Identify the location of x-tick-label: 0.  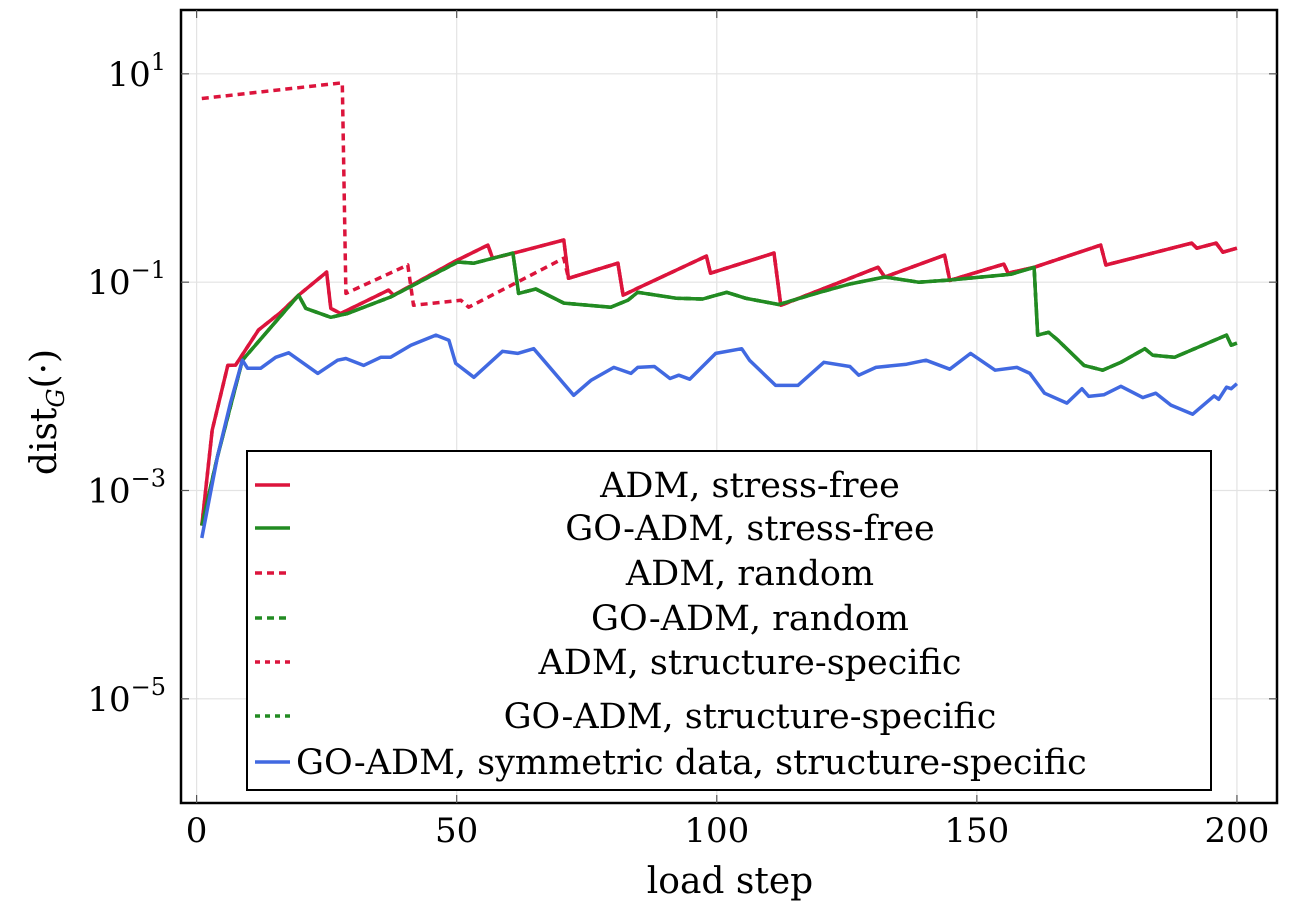
(197, 831).